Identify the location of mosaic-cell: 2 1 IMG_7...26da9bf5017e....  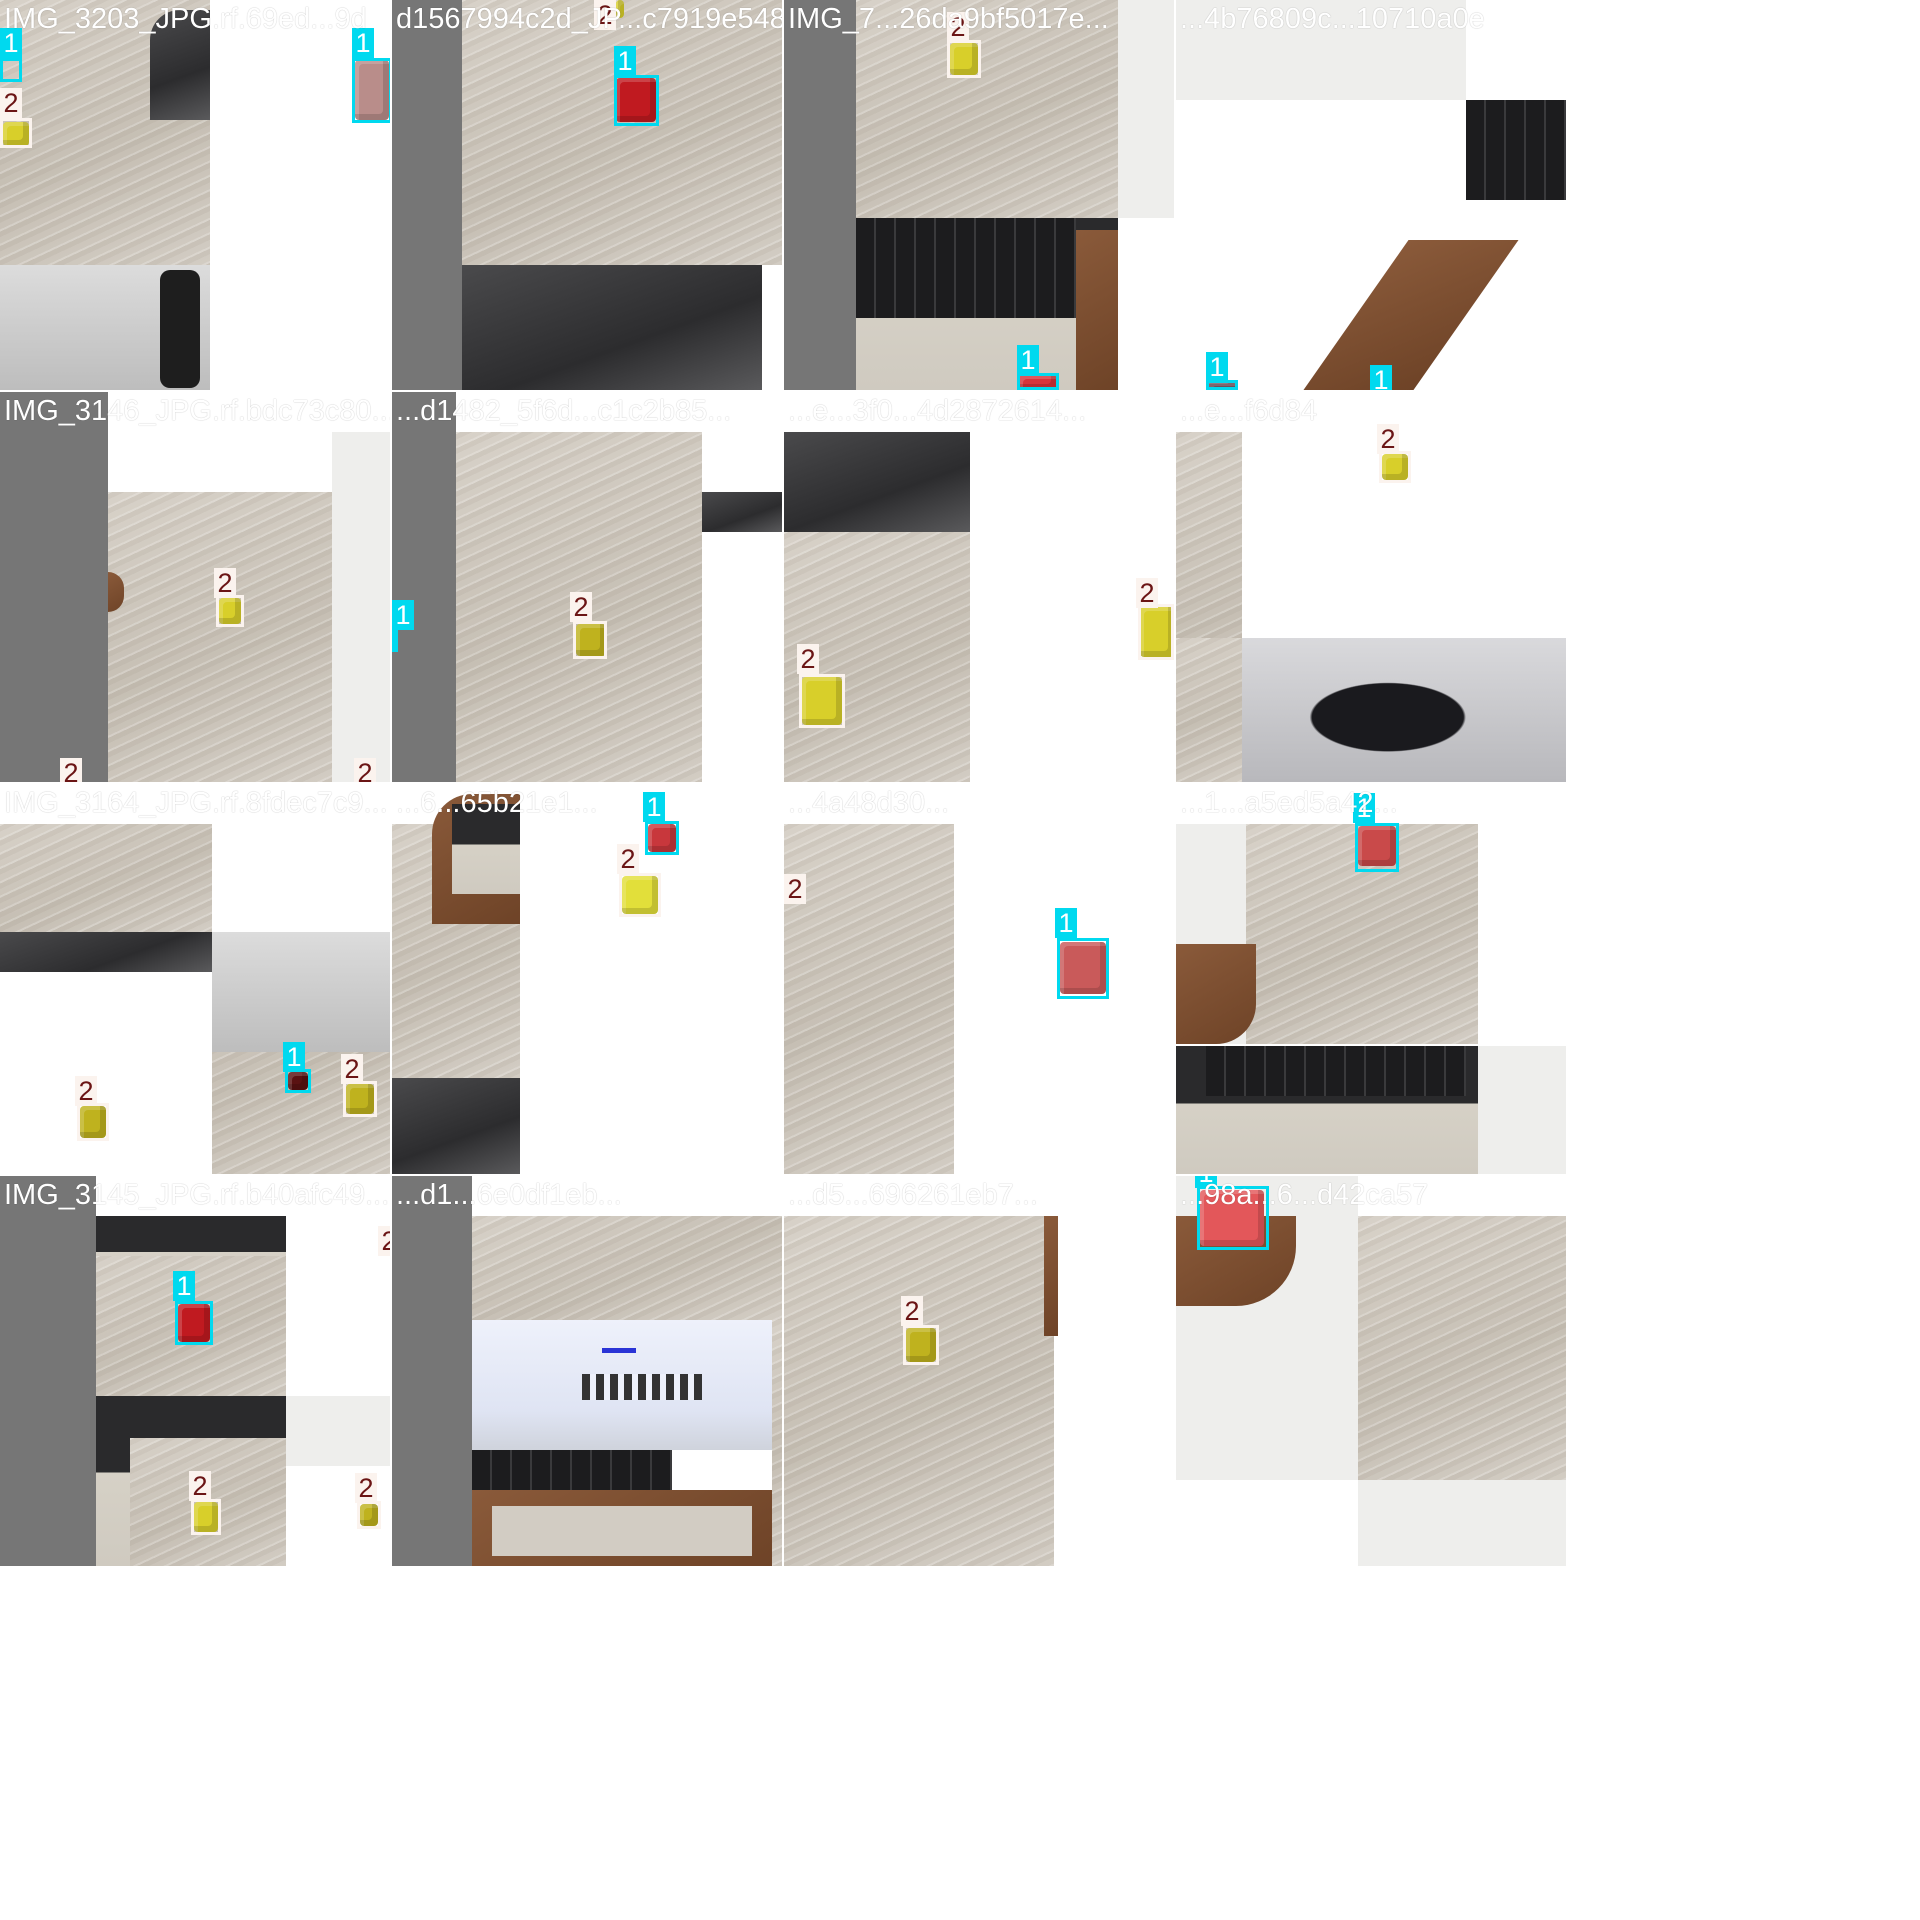
(979, 195).